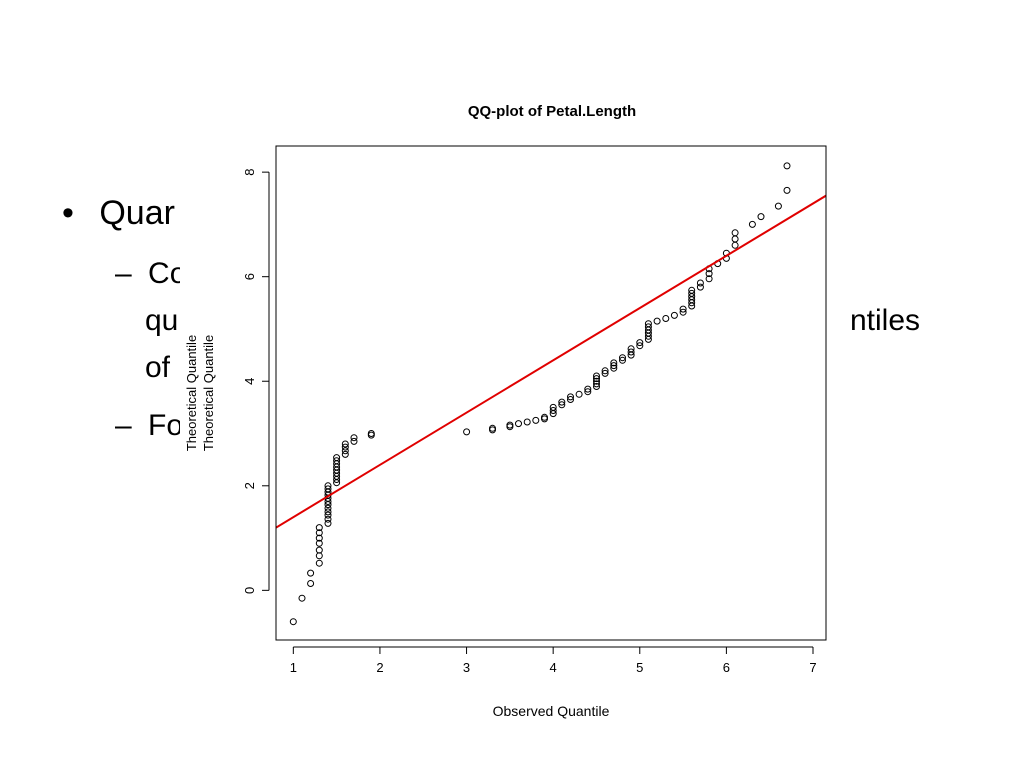  Describe the element at coordinates (249, 381) in the screenshot. I see `y-tick-label: 4` at that location.